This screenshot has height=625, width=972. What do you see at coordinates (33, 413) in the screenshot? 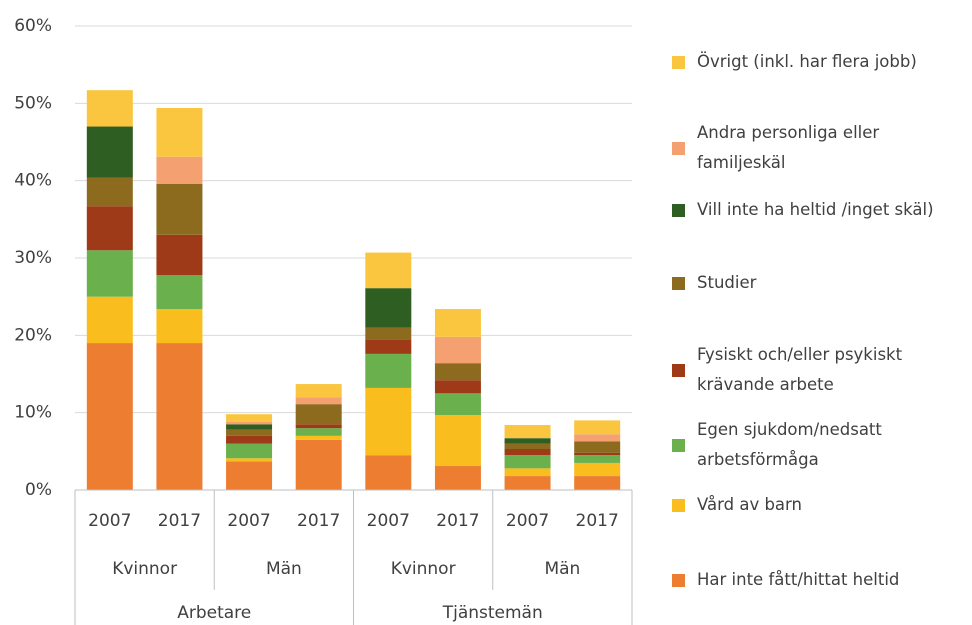
I see `y-tick-label: 10%` at bounding box center [33, 413].